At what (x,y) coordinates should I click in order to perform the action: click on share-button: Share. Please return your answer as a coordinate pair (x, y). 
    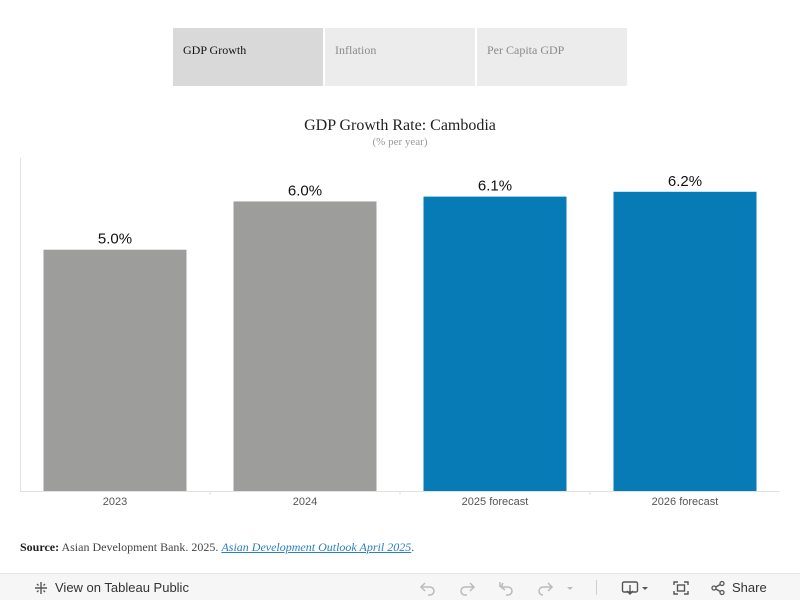
    Looking at the image, I should click on (738, 587).